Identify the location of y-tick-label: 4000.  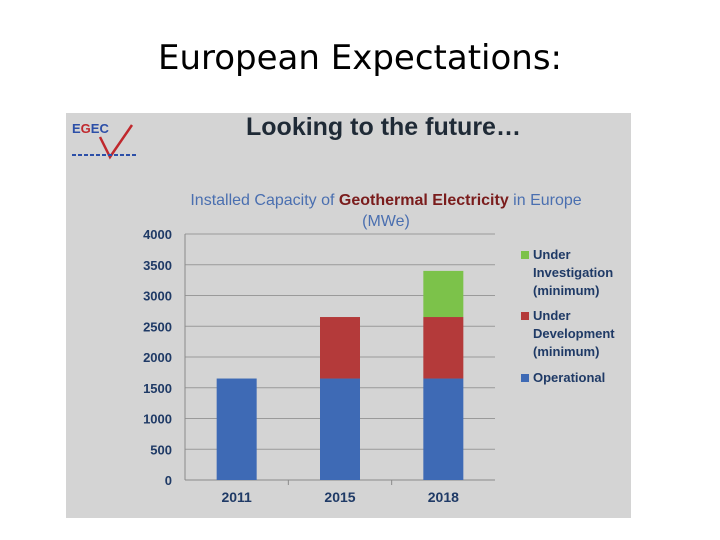
(157, 234).